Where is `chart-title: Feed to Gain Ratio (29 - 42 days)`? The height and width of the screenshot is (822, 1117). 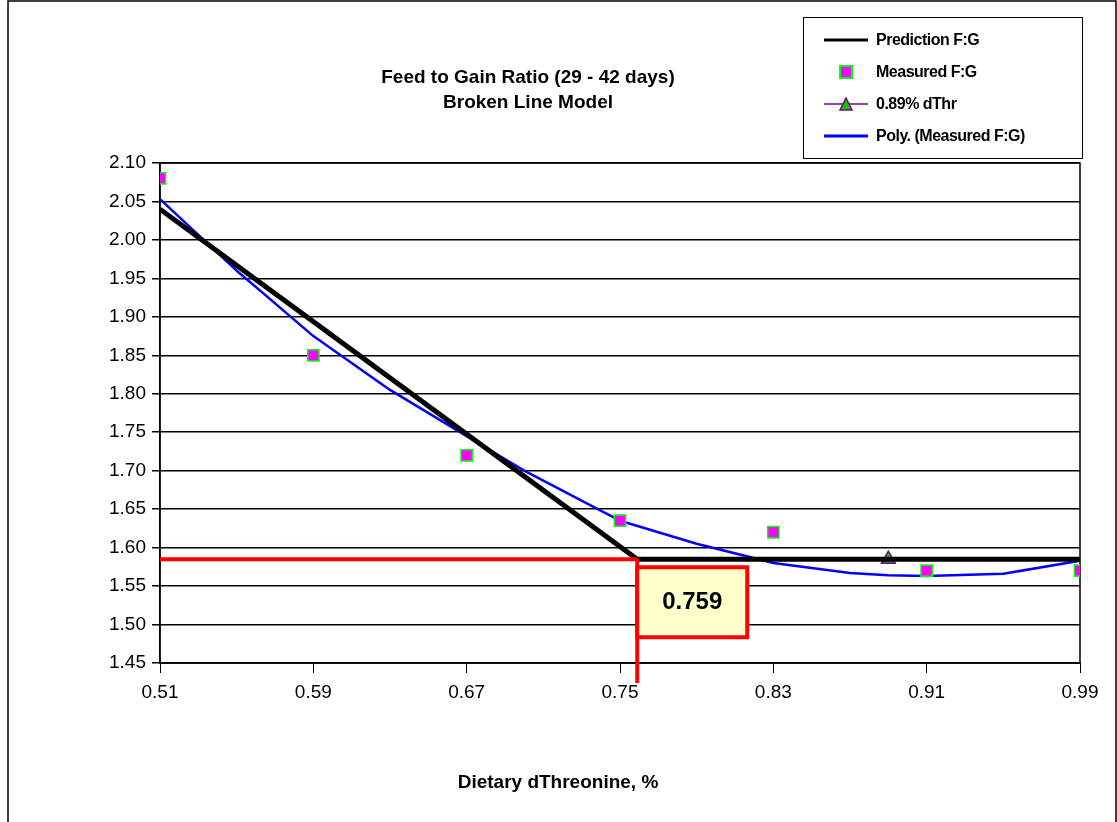
chart-title: Feed to Gain Ratio (29 - 42 days) is located at coordinates (528, 77).